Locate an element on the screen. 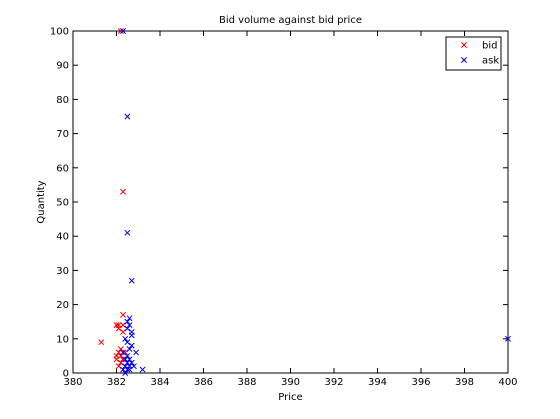 This screenshot has height=419, width=560. y-tick-label: 90 is located at coordinates (62, 66).